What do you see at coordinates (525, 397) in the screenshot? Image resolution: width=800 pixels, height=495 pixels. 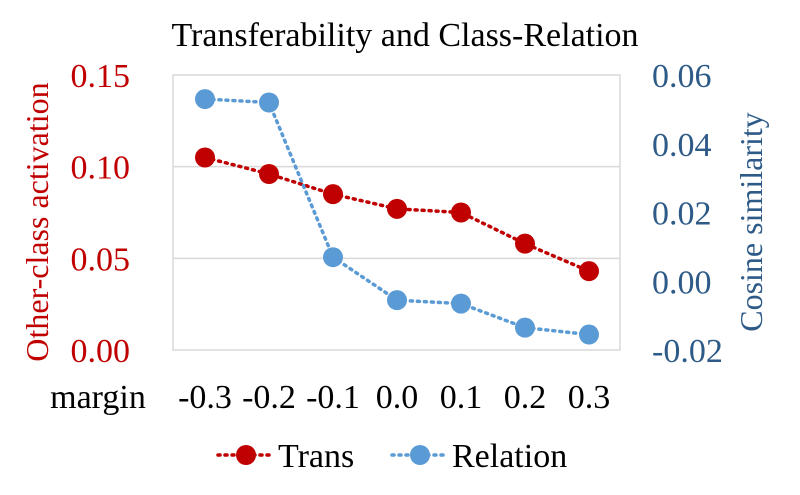 I see `x-tick-label: 0.2` at bounding box center [525, 397].